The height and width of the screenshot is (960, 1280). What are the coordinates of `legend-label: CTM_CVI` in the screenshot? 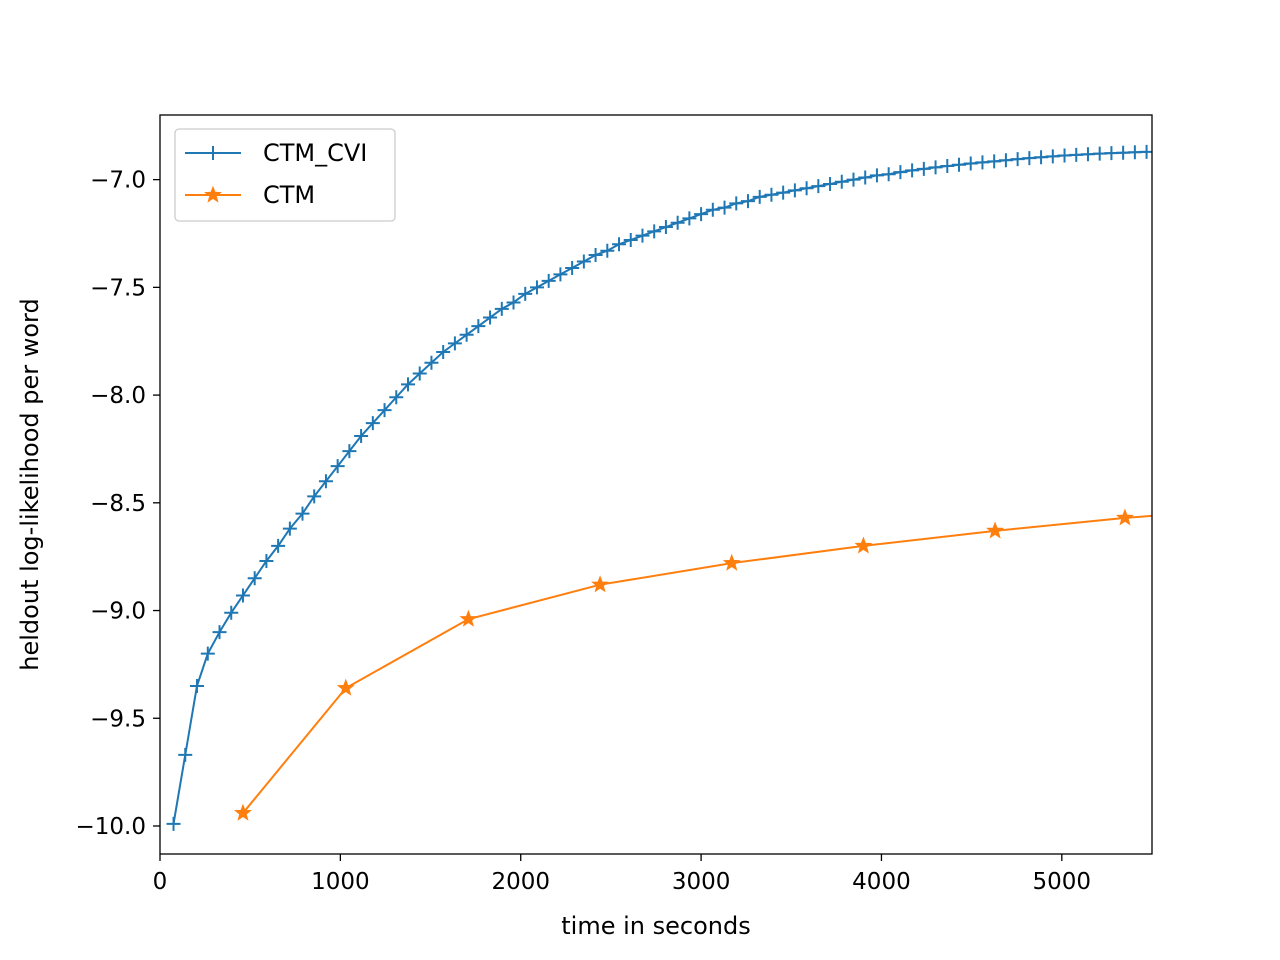 It's located at (315, 153).